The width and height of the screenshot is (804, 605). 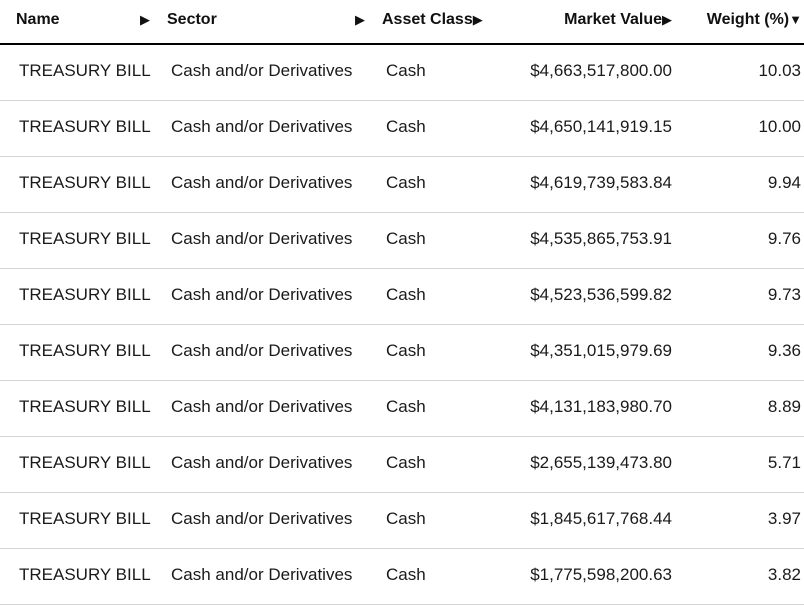 What do you see at coordinates (601, 126) in the screenshot?
I see `cell-market-value: $4,650,141,919.15` at bounding box center [601, 126].